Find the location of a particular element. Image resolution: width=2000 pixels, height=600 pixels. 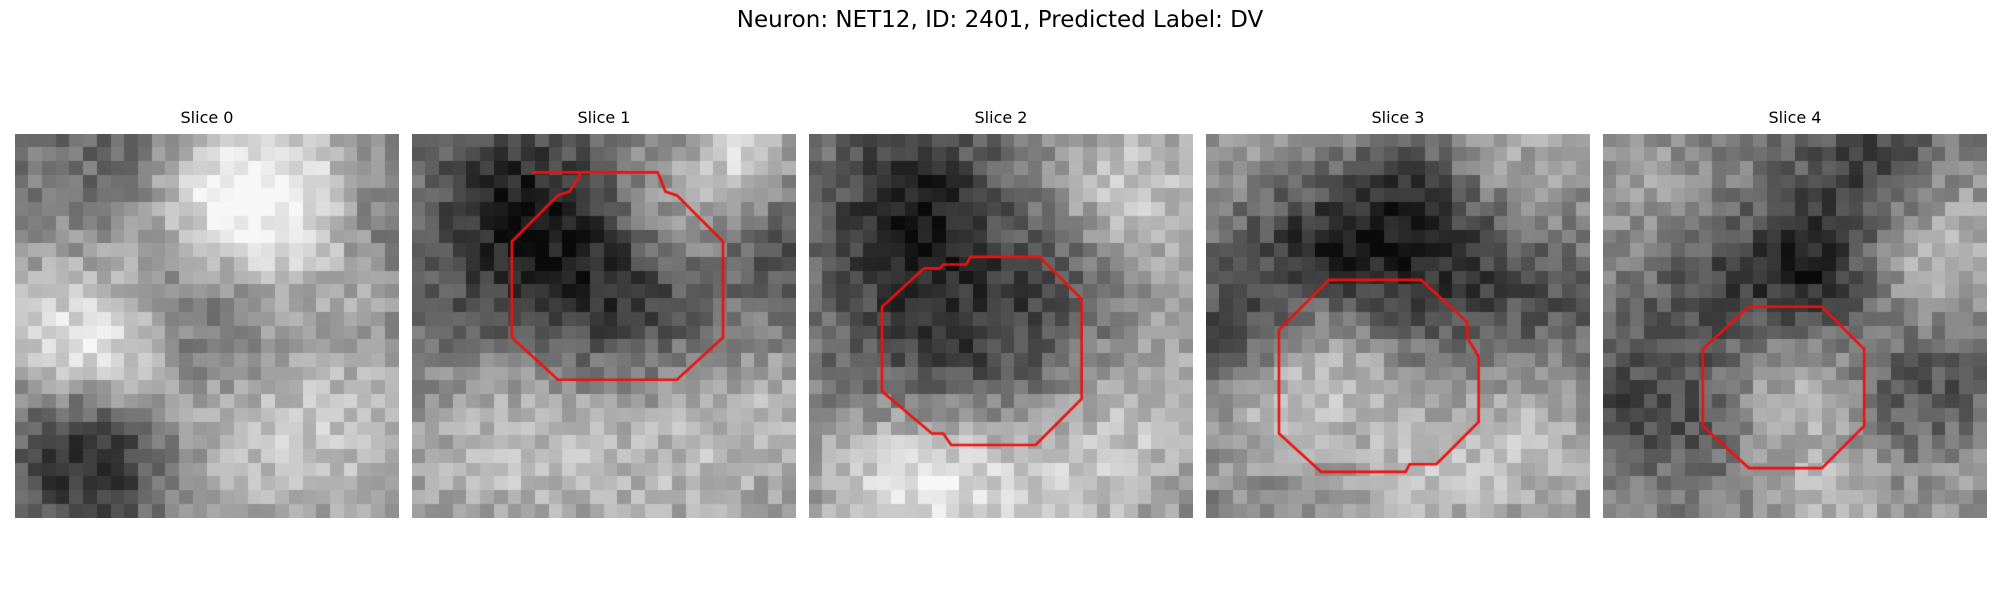

slice-title: Slice 2 is located at coordinates (1001, 117).